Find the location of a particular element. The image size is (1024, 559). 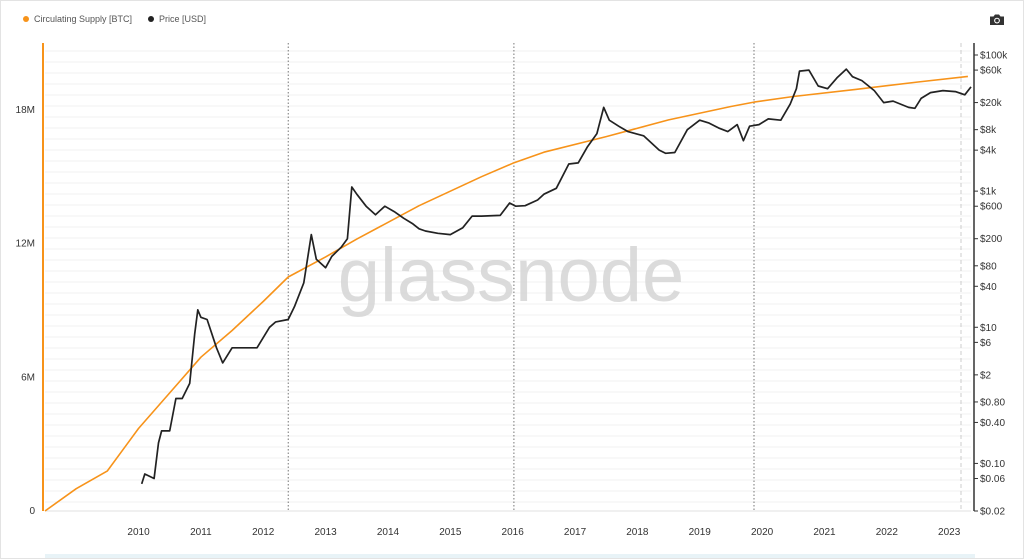

legend-label-supply: Circulating Supply [BTC] is located at coordinates (83, 19).